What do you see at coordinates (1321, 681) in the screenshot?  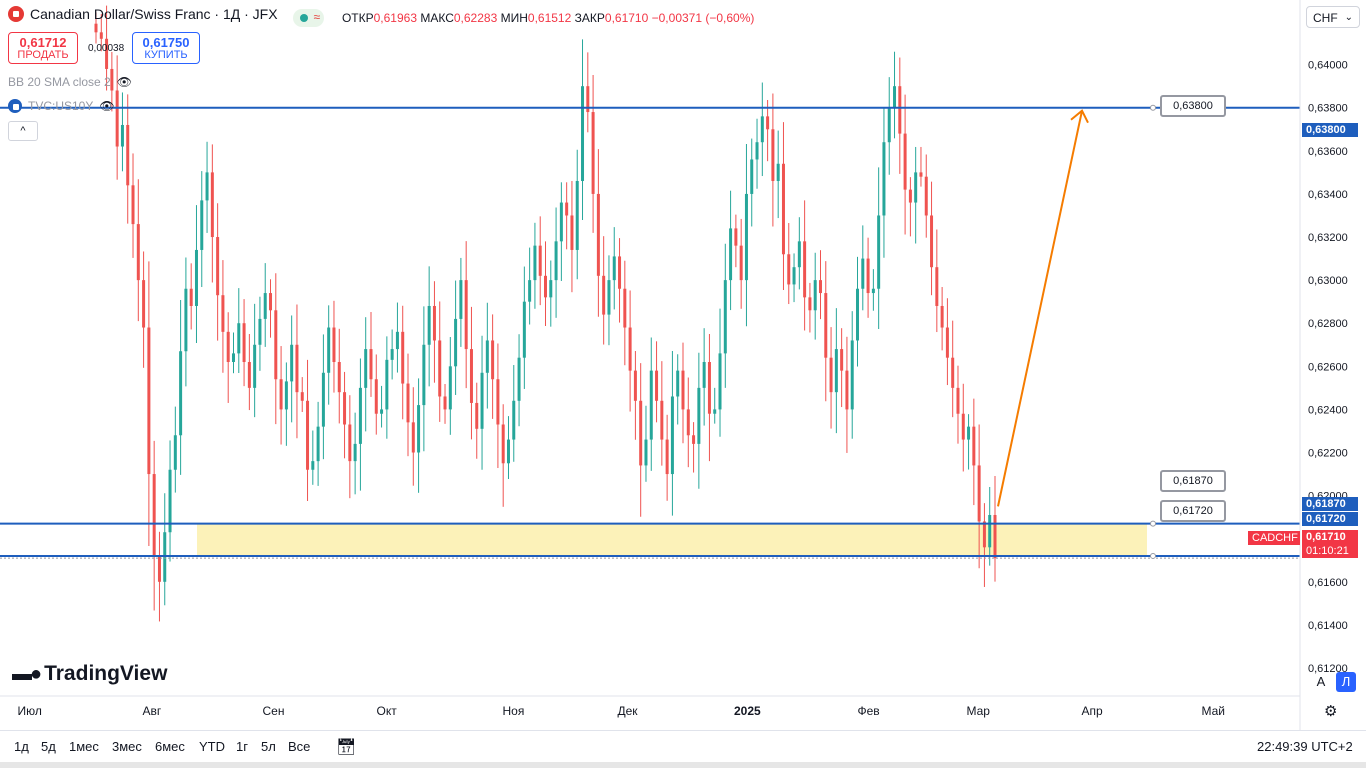 I see `auto-scale-button: A` at bounding box center [1321, 681].